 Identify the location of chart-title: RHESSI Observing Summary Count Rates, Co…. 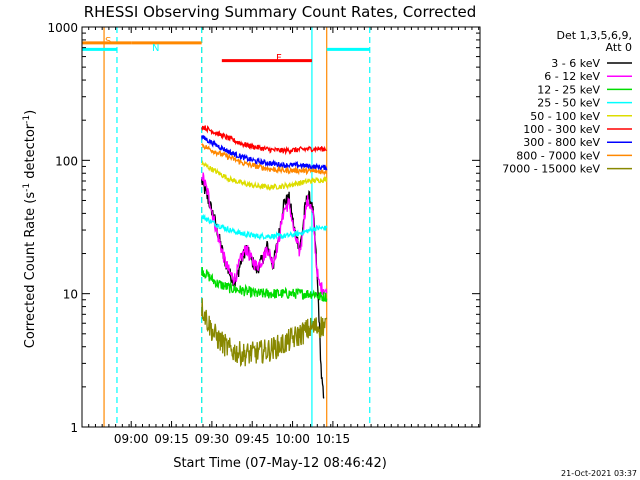
(280, 12).